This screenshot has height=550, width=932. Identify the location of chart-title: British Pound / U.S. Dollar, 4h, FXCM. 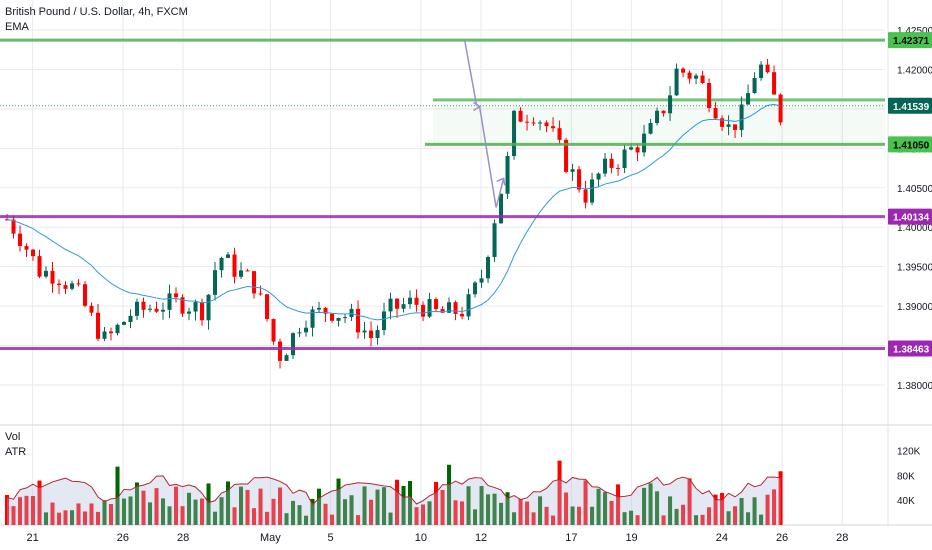
(96, 12).